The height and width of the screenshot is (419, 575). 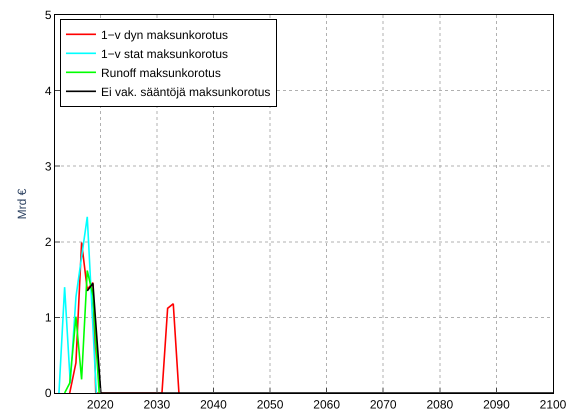 What do you see at coordinates (48, 166) in the screenshot?
I see `y-tick-label: 3` at bounding box center [48, 166].